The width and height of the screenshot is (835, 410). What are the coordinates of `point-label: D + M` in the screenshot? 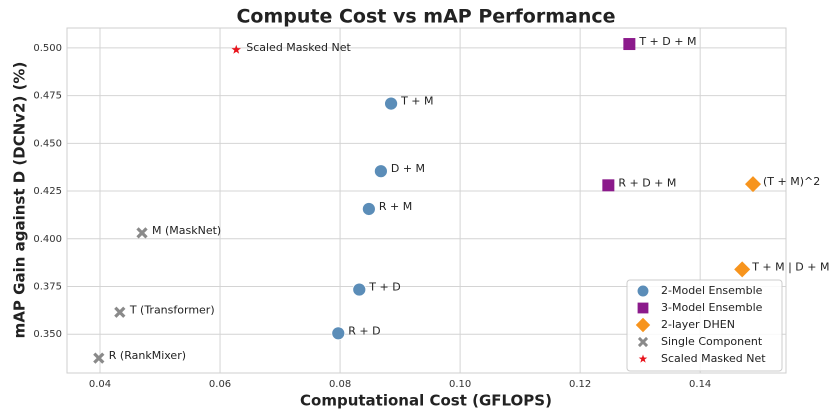 It's located at (408, 168).